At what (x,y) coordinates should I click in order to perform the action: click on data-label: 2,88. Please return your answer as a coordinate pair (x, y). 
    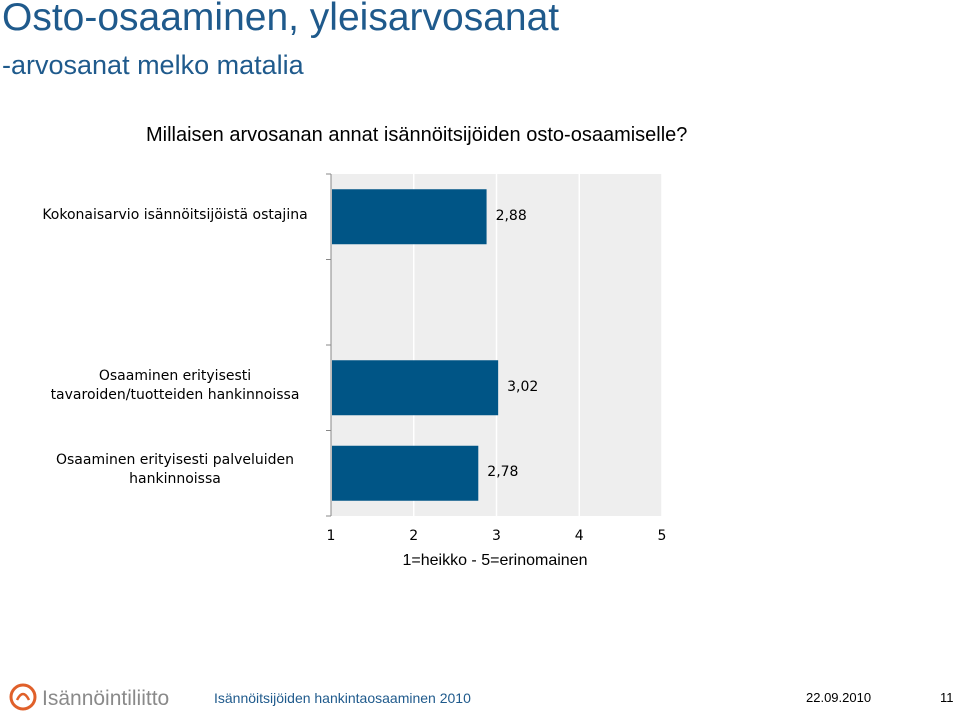
    Looking at the image, I should click on (511, 215).